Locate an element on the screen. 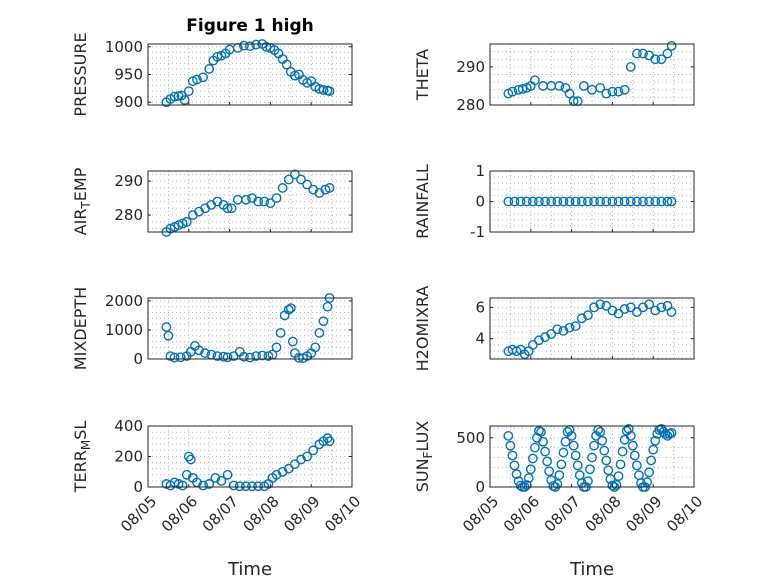  air_temp-ylabel: AIRTEMP is located at coordinates (82, 201).